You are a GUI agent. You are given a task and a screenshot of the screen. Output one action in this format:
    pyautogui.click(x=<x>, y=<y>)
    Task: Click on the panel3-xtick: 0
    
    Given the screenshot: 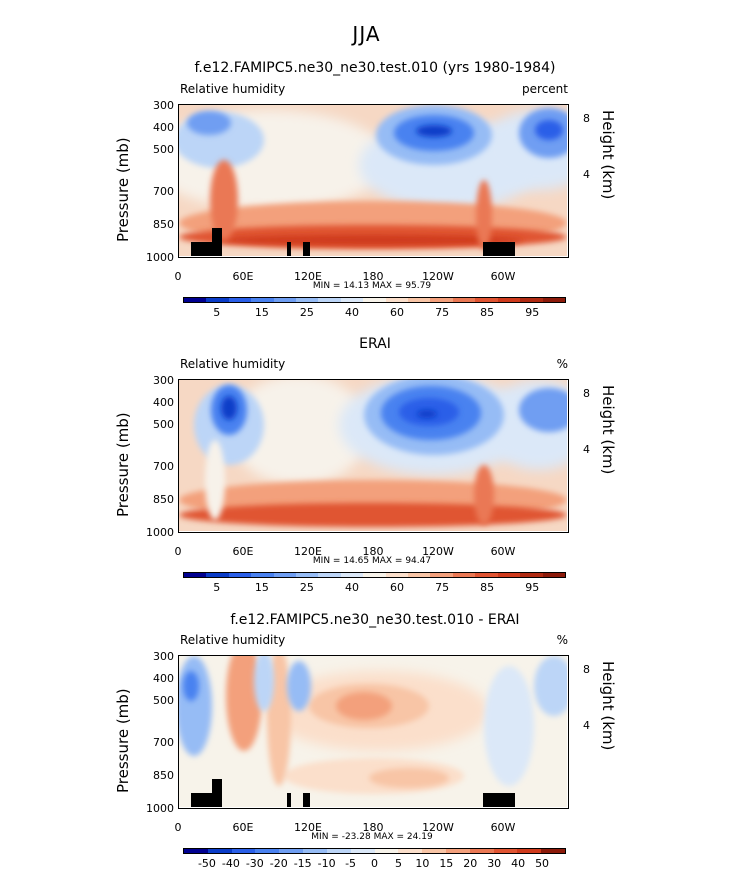 What is the action you would take?
    pyautogui.click(x=178, y=827)
    